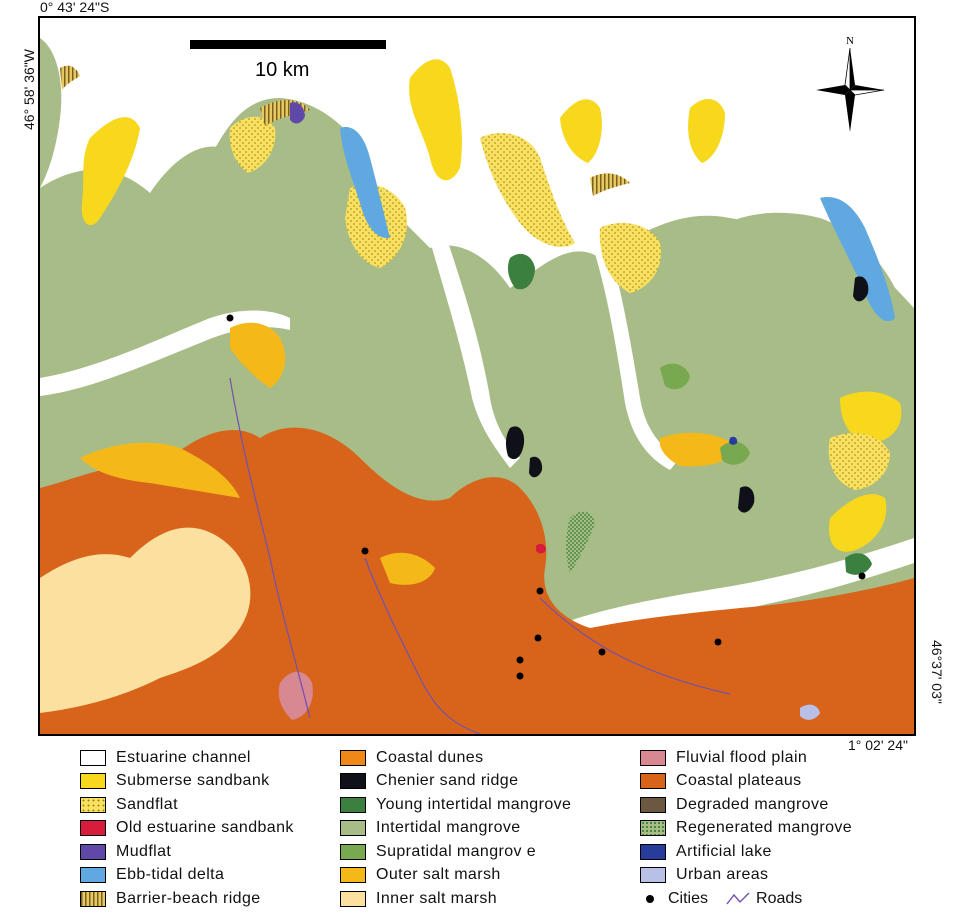 The width and height of the screenshot is (978, 921). I want to click on legend-label: Young intertidal mangrove, so click(474, 804).